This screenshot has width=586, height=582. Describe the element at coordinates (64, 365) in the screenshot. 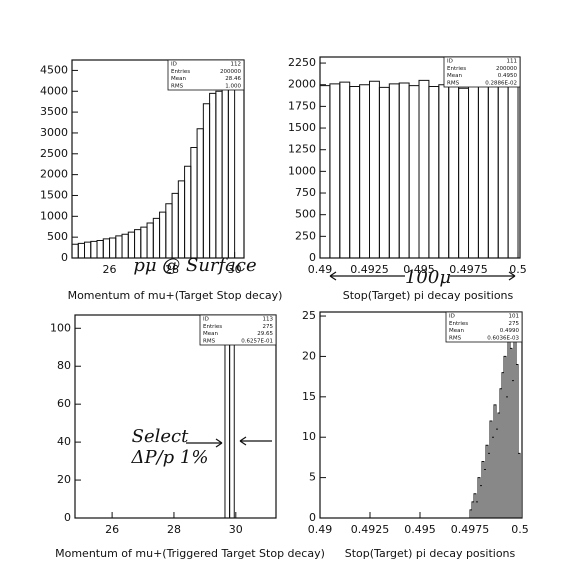

I see `y-tick-label: 80` at that location.